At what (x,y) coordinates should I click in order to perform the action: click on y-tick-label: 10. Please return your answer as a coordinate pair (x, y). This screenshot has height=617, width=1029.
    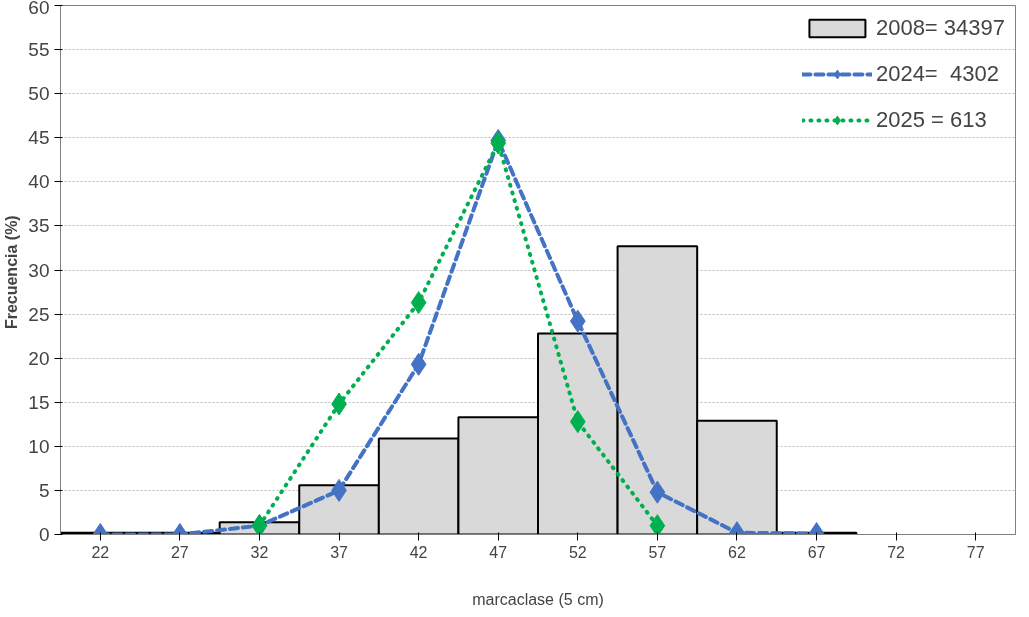
    Looking at the image, I should click on (39, 446).